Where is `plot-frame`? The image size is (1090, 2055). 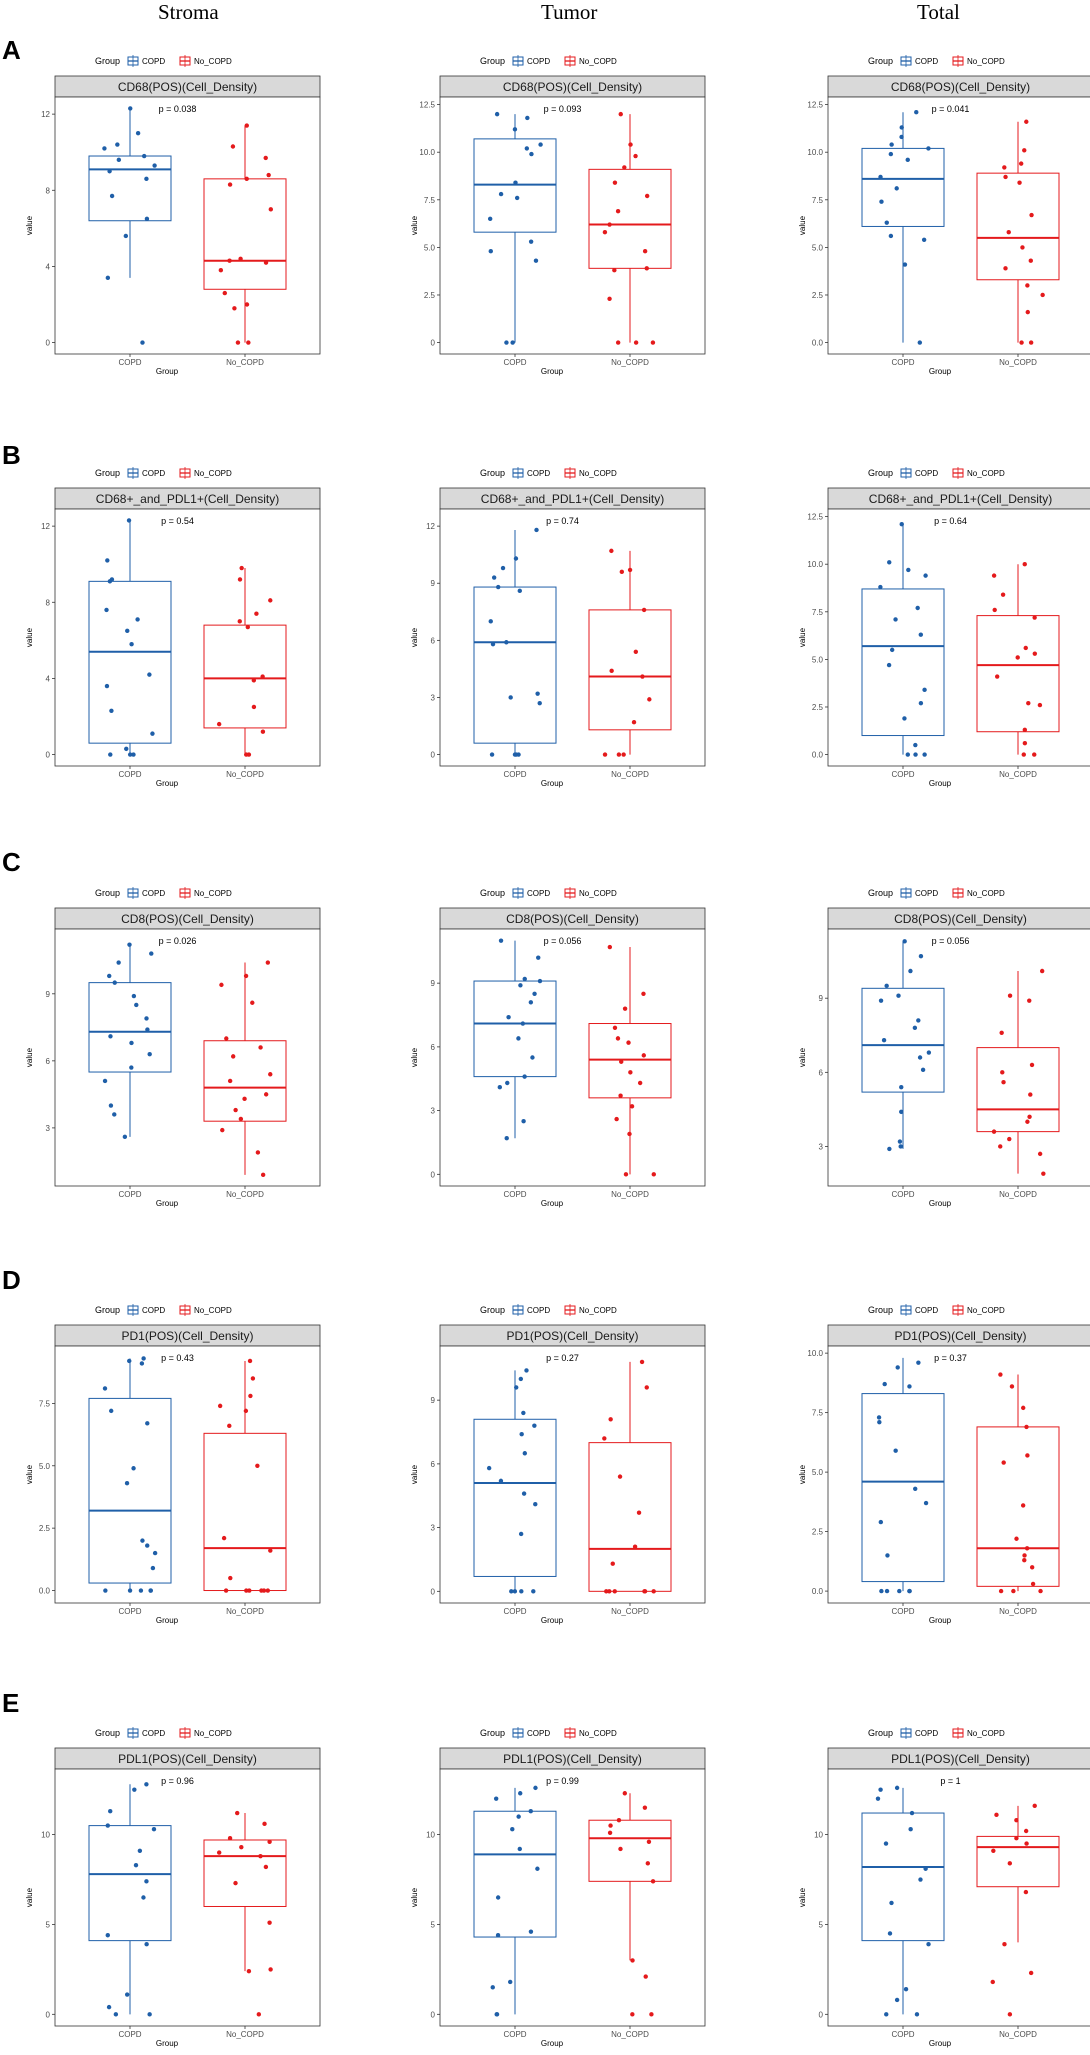
plot-frame is located at coordinates (572, 1897).